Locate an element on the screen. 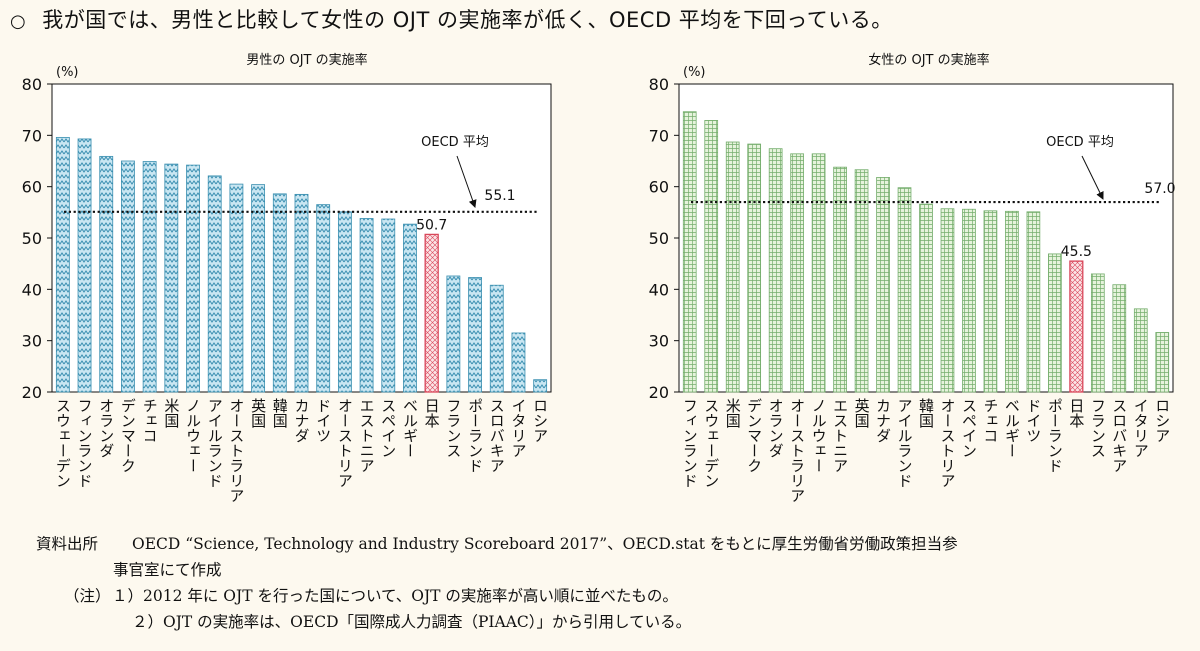  japan-value-label: 50.7 is located at coordinates (431, 225).